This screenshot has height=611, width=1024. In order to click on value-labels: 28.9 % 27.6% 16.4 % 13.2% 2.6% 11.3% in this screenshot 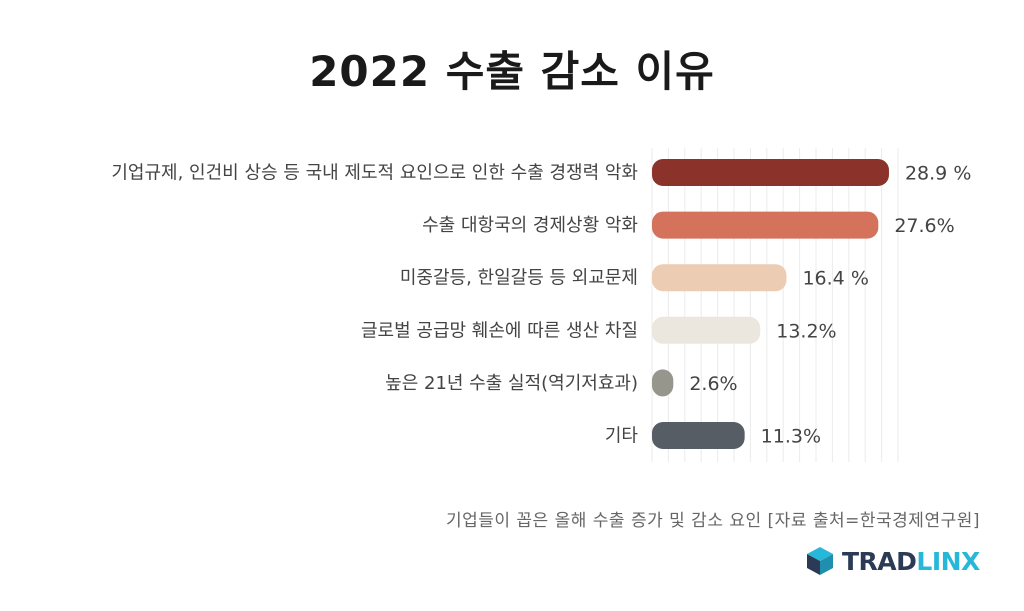, I will do `click(830, 305)`.